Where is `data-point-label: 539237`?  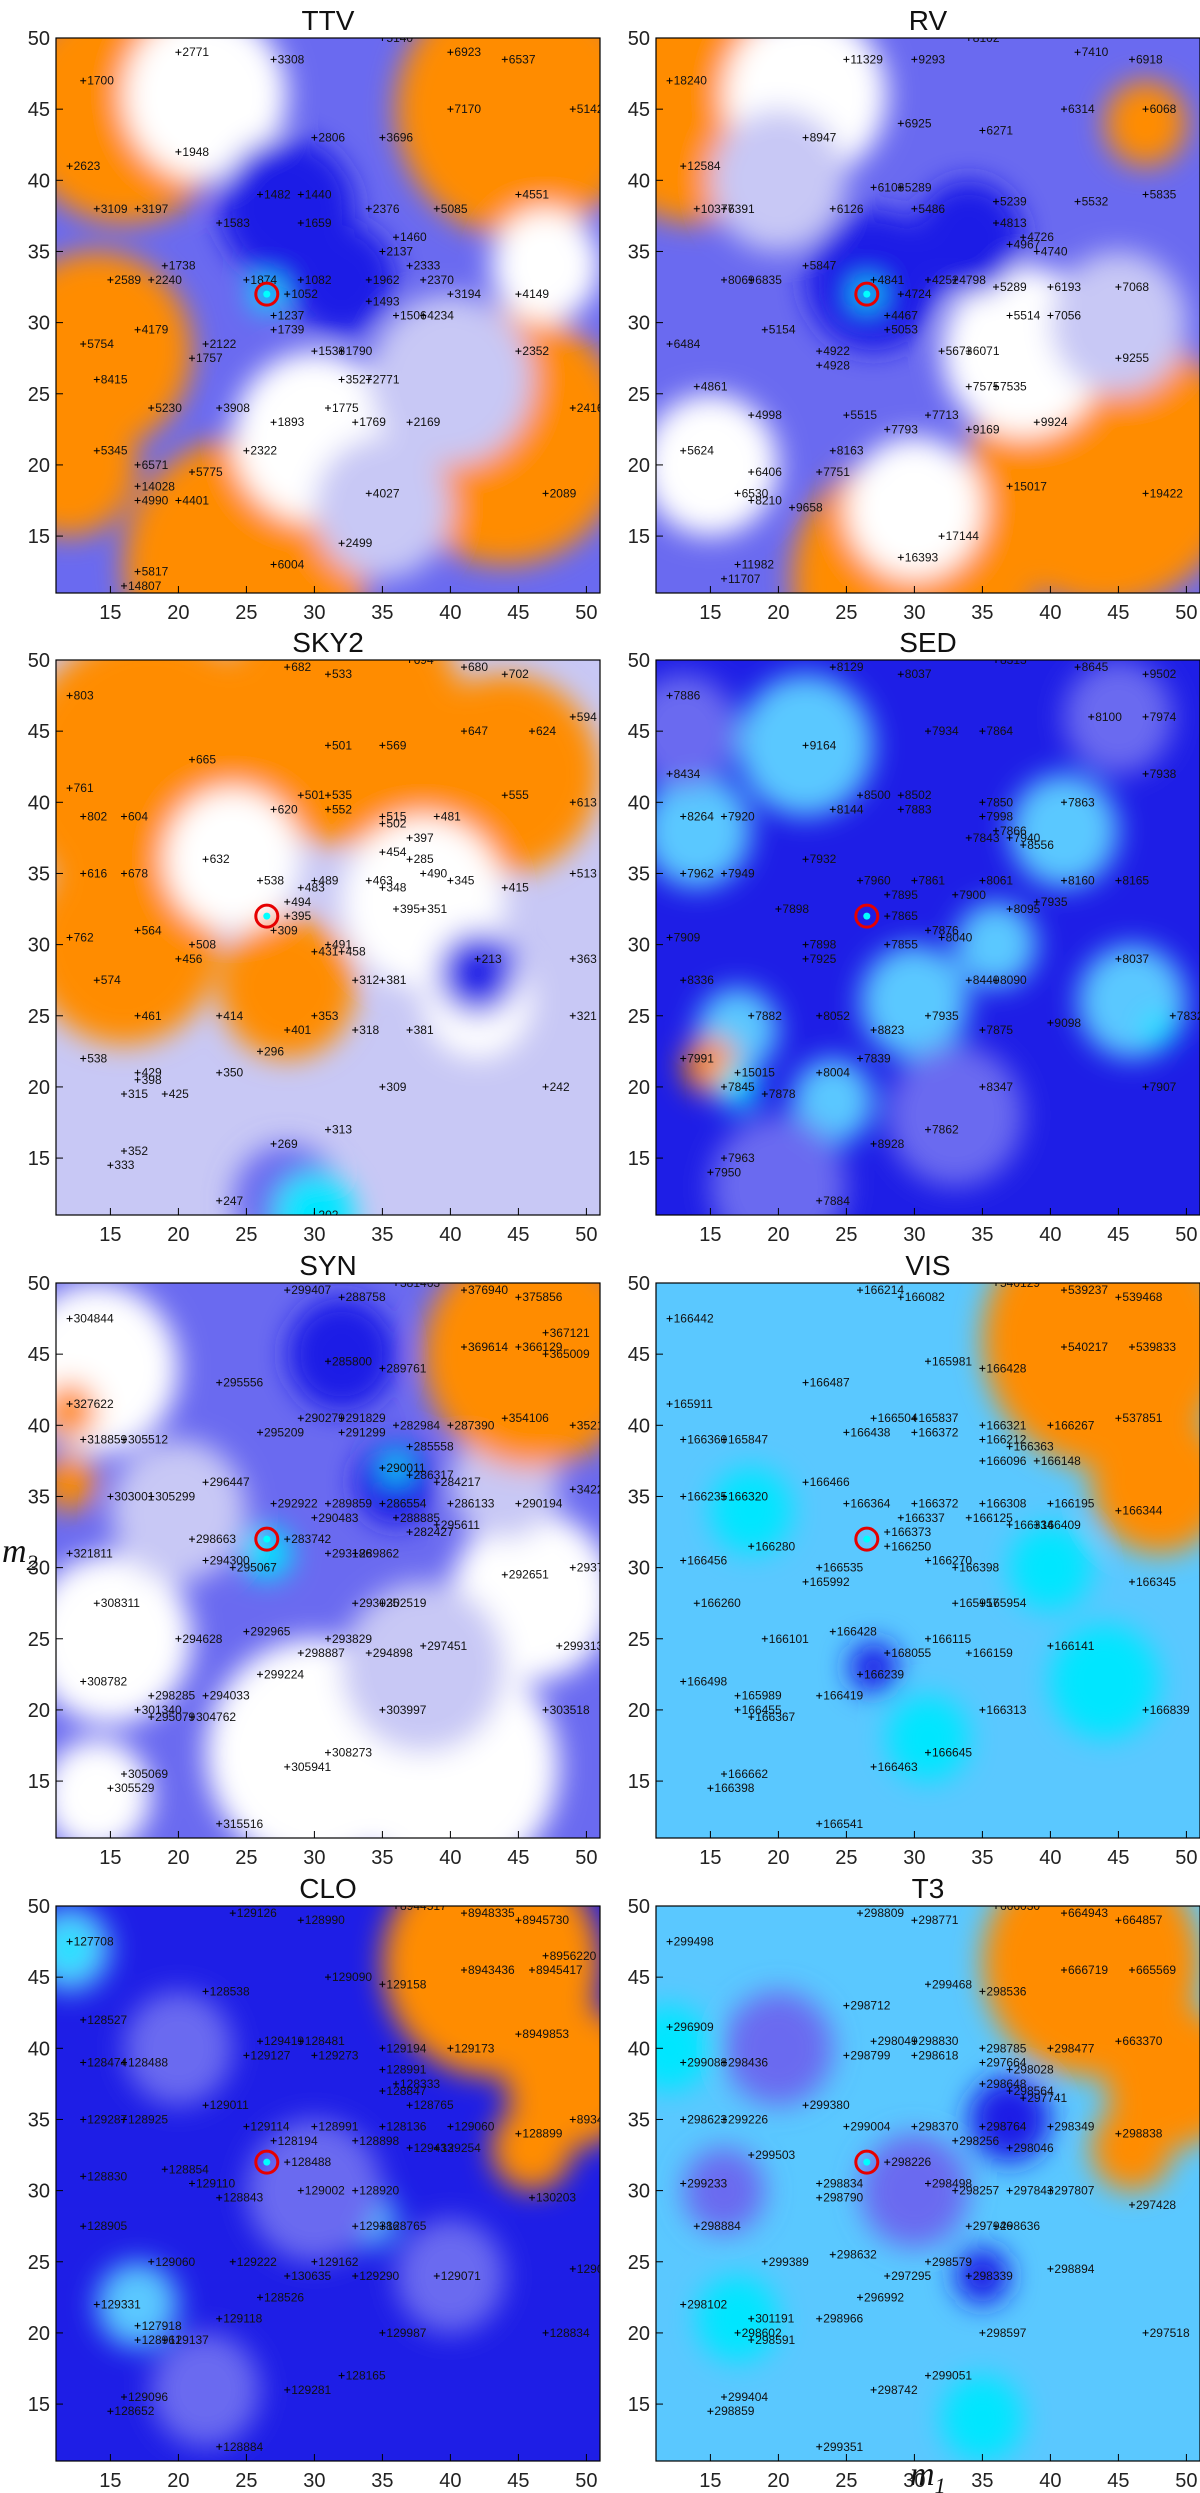
data-point-label: 539237 is located at coordinates (1088, 1290).